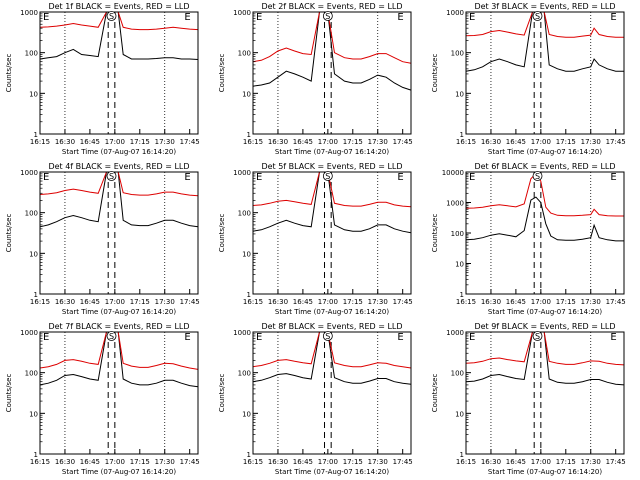  What do you see at coordinates (544, 326) in the screenshot?
I see `chart-title: Det 9f BLACK = Events, RED = LLD` at bounding box center [544, 326].